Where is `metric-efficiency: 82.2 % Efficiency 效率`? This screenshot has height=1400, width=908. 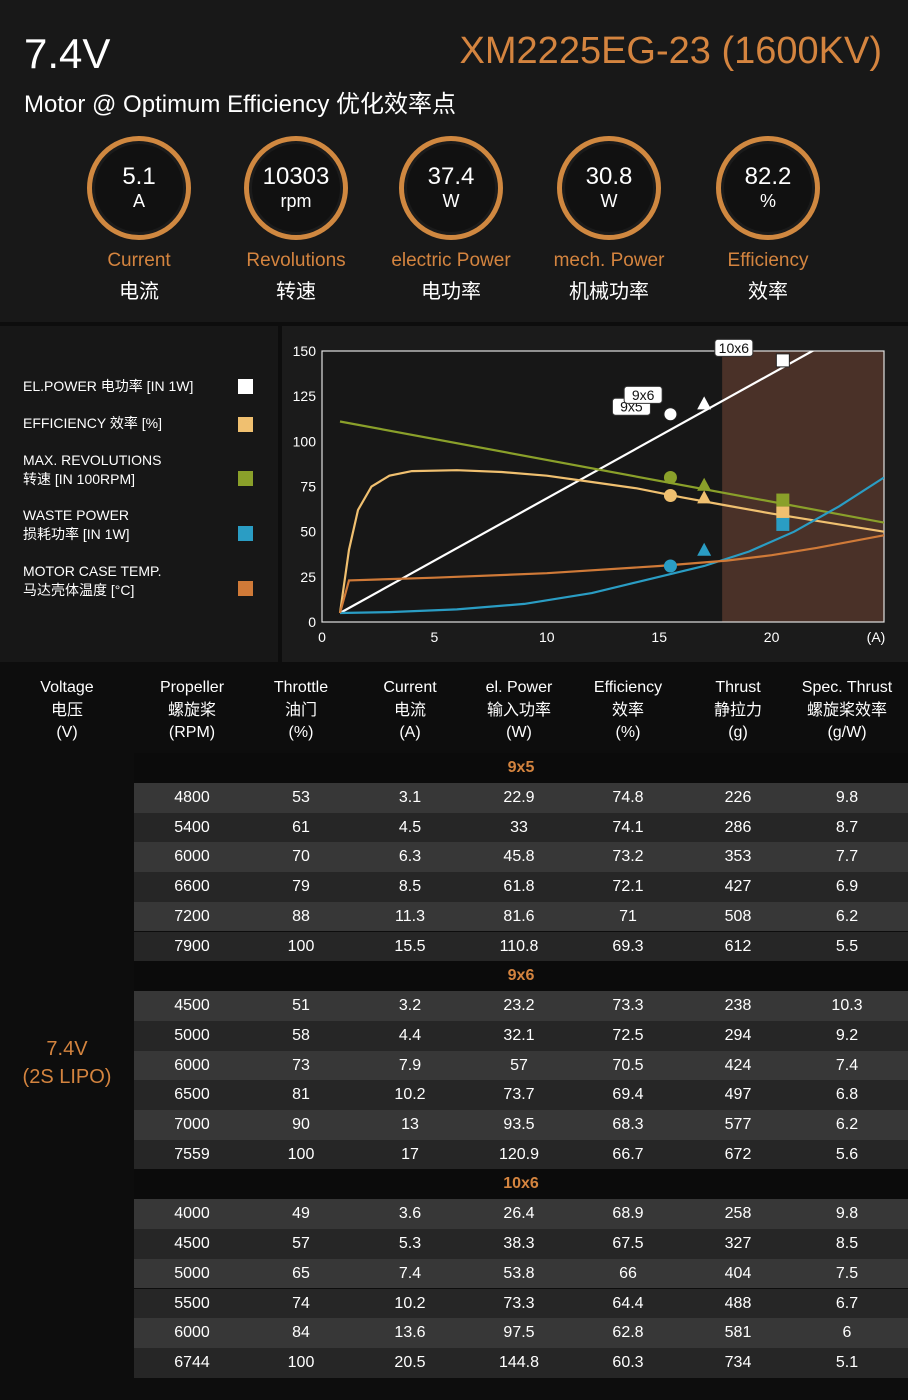 metric-efficiency: 82.2 % Efficiency 效率 is located at coordinates (768, 220).